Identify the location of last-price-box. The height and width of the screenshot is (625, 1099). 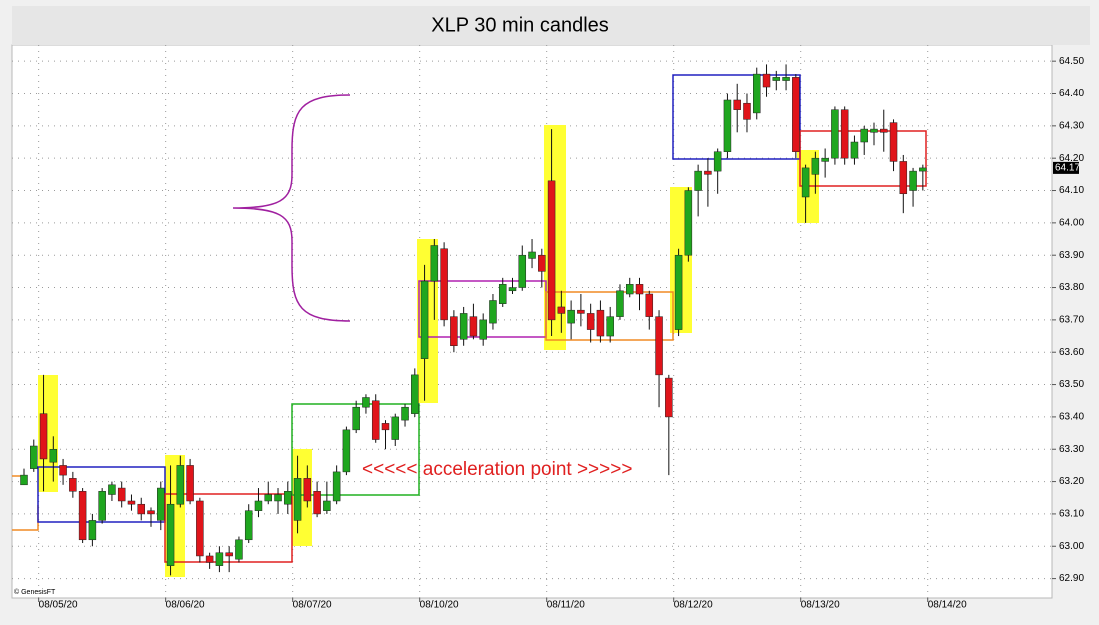
(1066, 167).